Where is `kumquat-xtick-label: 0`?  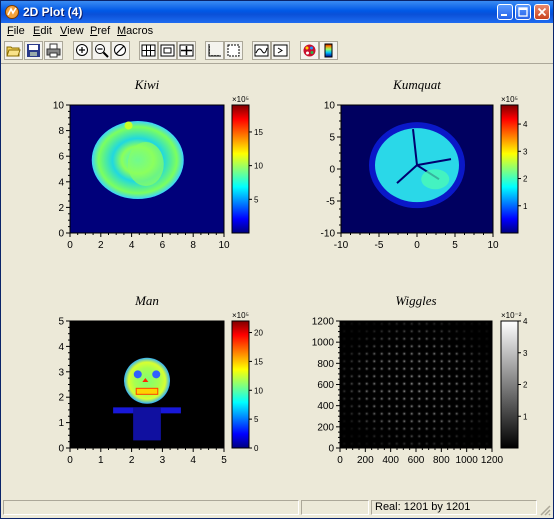 kumquat-xtick-label: 0 is located at coordinates (417, 245).